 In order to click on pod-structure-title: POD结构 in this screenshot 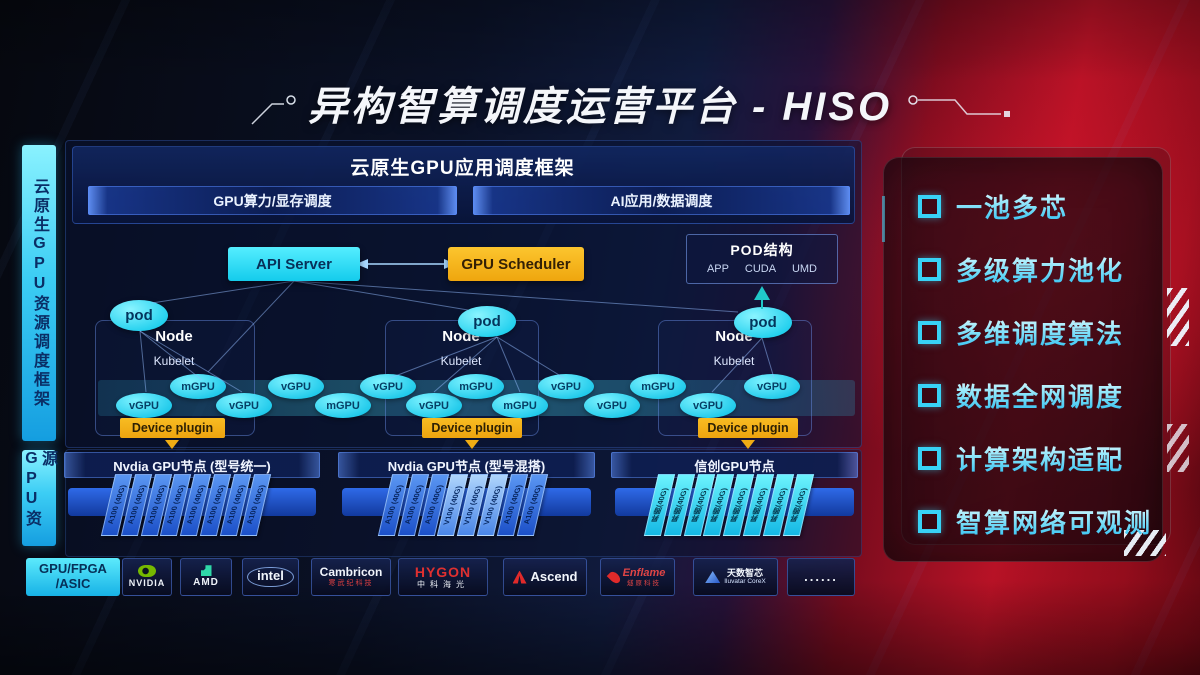, I will do `click(762, 250)`.